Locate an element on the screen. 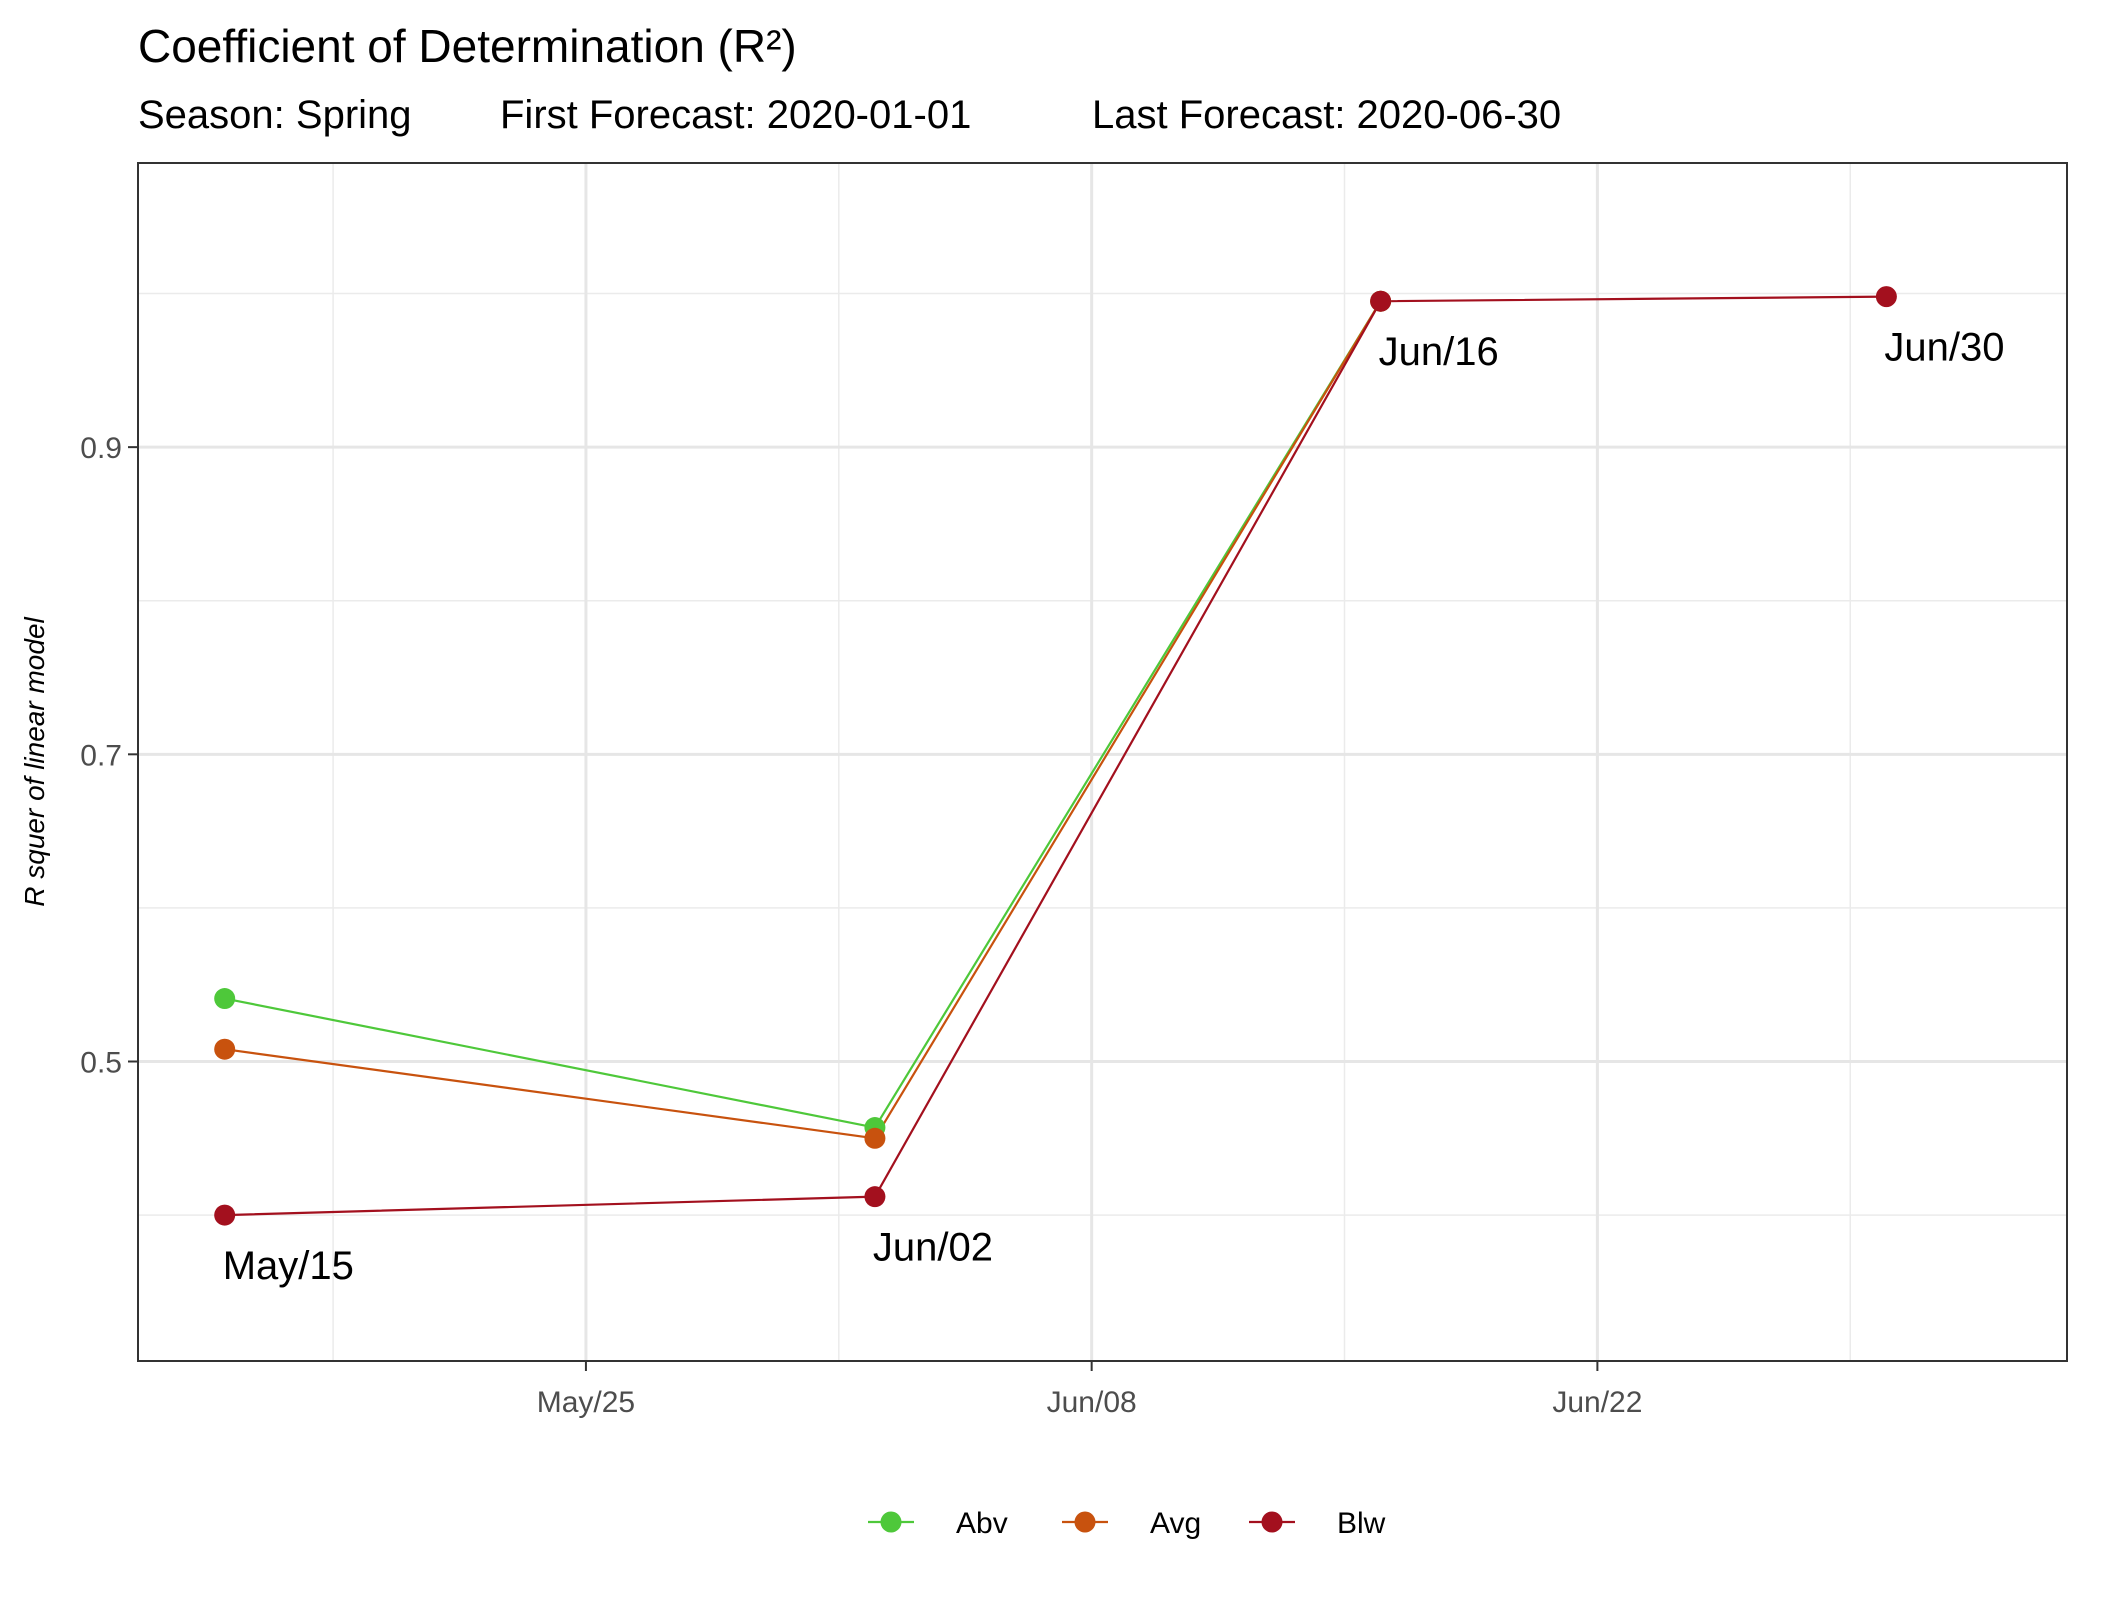  legend-label: Avg is located at coordinates (1175, 1523).